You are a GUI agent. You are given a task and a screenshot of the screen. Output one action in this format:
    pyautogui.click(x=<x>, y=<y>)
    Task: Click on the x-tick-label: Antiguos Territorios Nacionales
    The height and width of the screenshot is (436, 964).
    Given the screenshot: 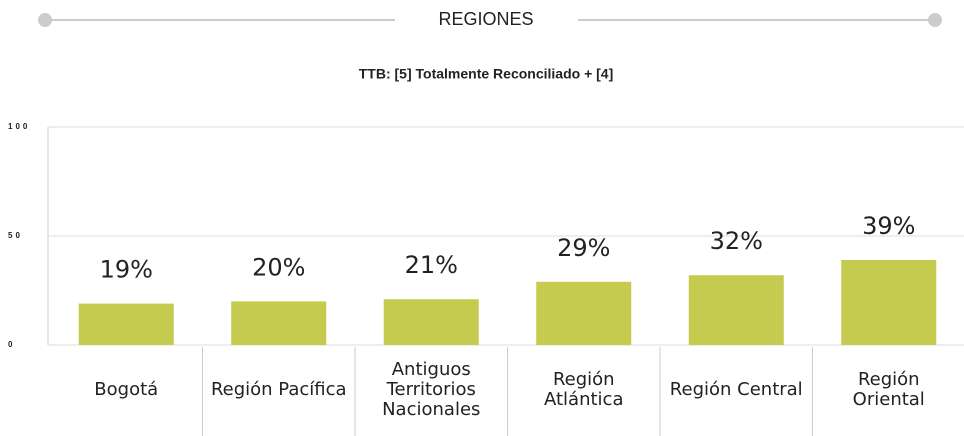 What is the action you would take?
    pyautogui.click(x=431, y=389)
    